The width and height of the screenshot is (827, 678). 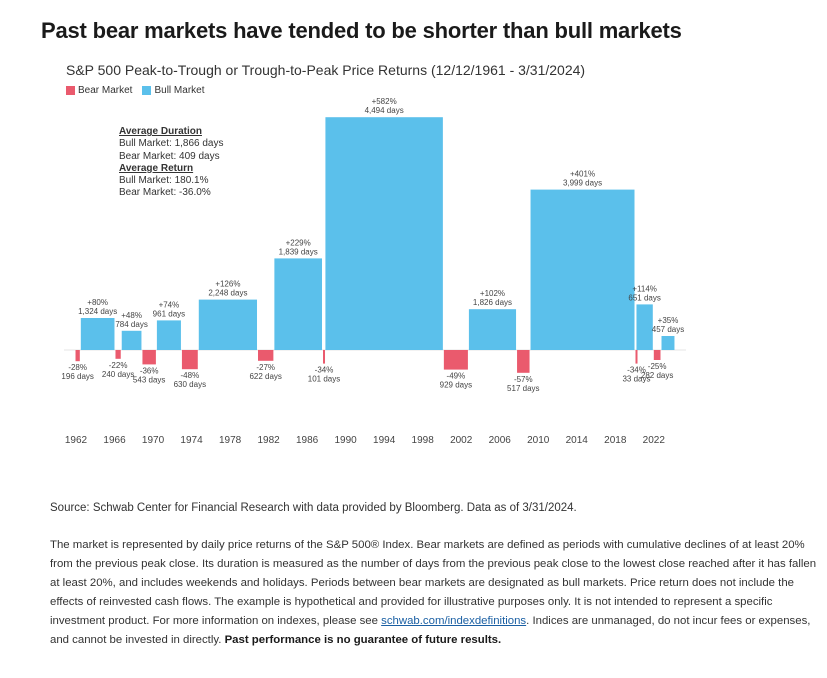 What do you see at coordinates (636, 370) in the screenshot?
I see `bear-return-label-8: -34%` at bounding box center [636, 370].